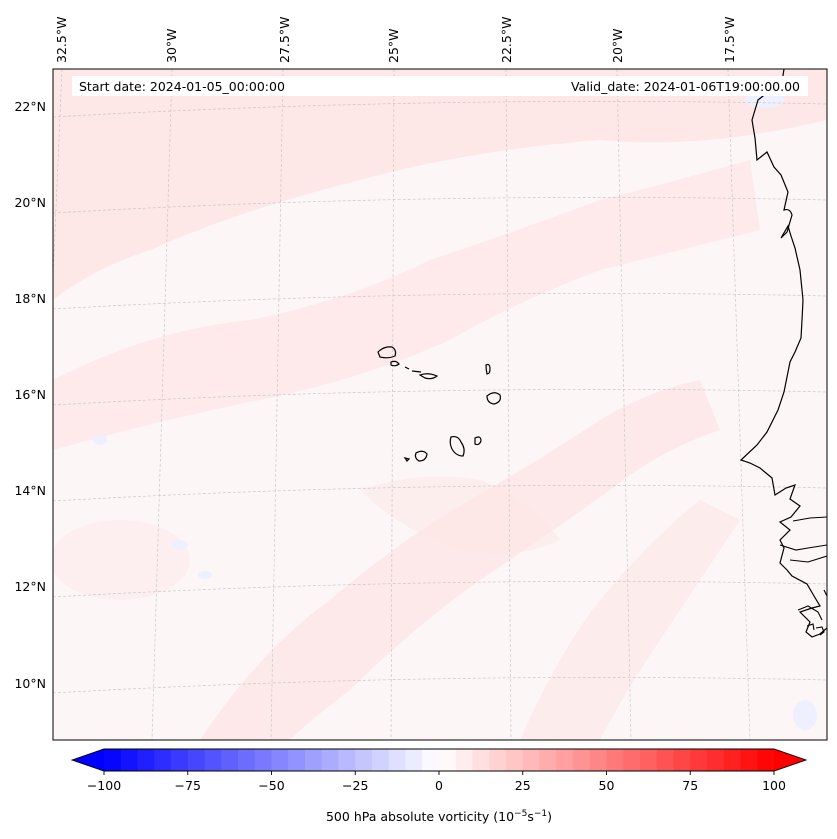 The height and width of the screenshot is (839, 837). I want to click on lon-label-32-5W: 32.5°W, so click(61, 40).